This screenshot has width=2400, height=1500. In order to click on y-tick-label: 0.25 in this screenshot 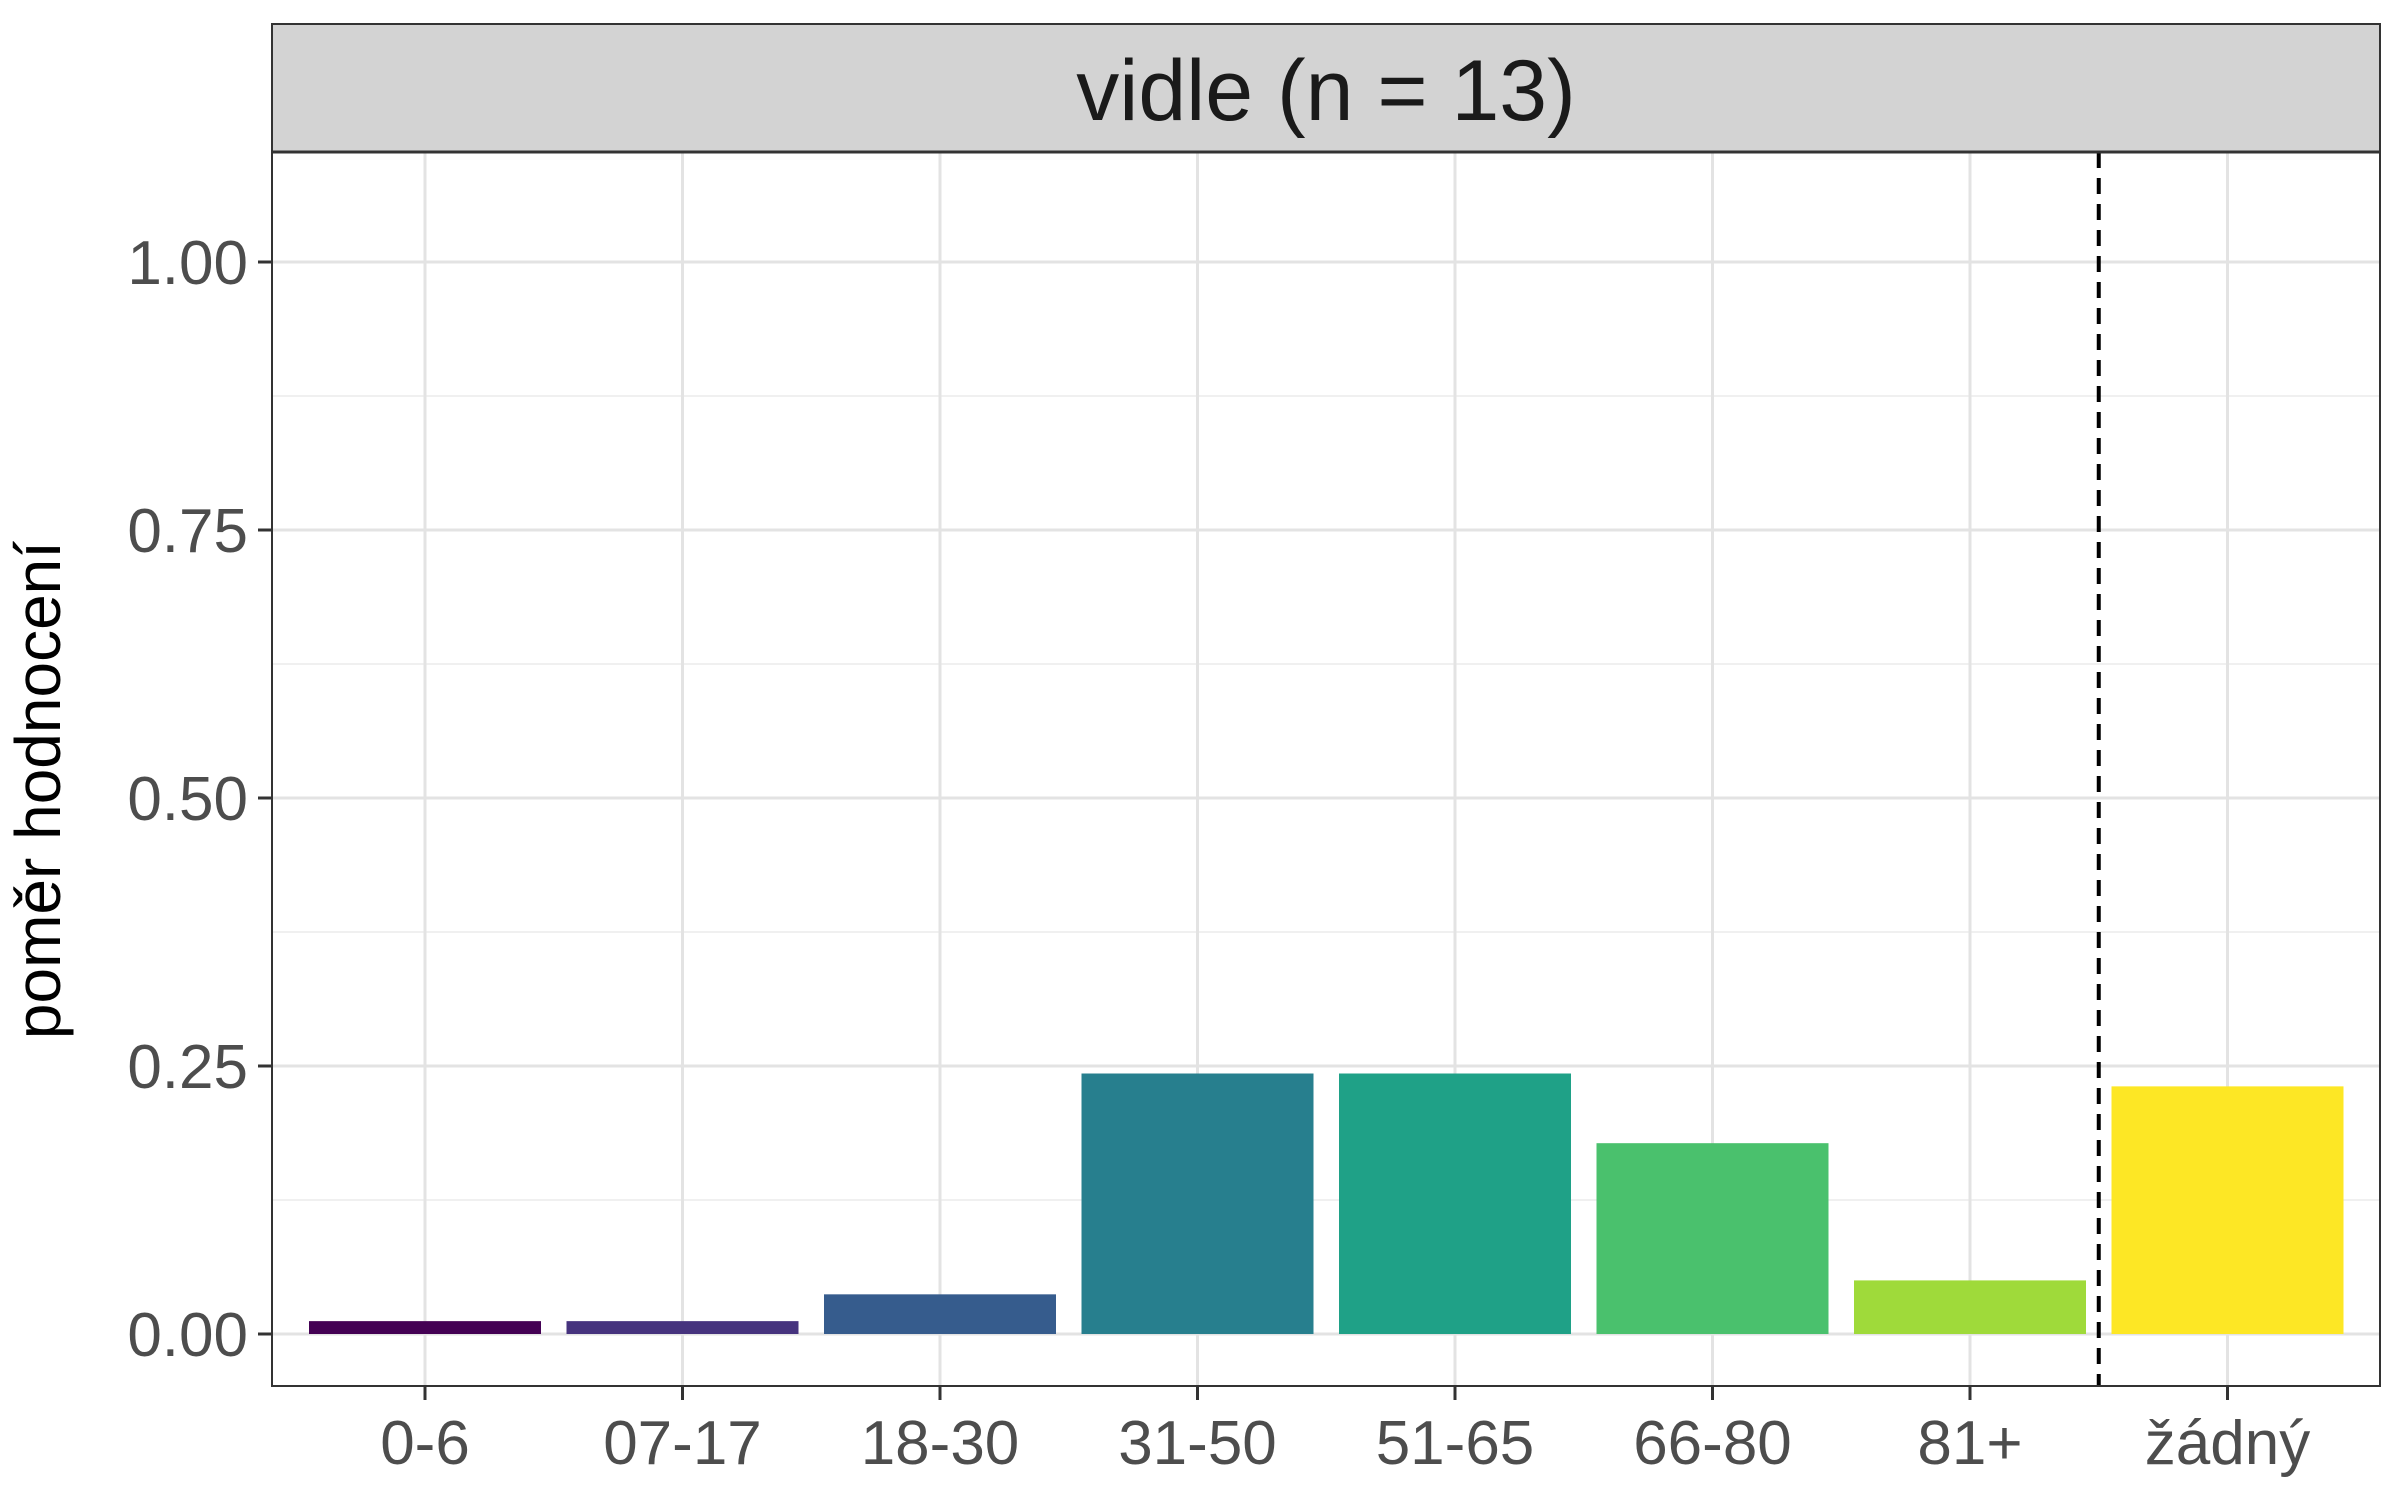, I will do `click(187, 1067)`.